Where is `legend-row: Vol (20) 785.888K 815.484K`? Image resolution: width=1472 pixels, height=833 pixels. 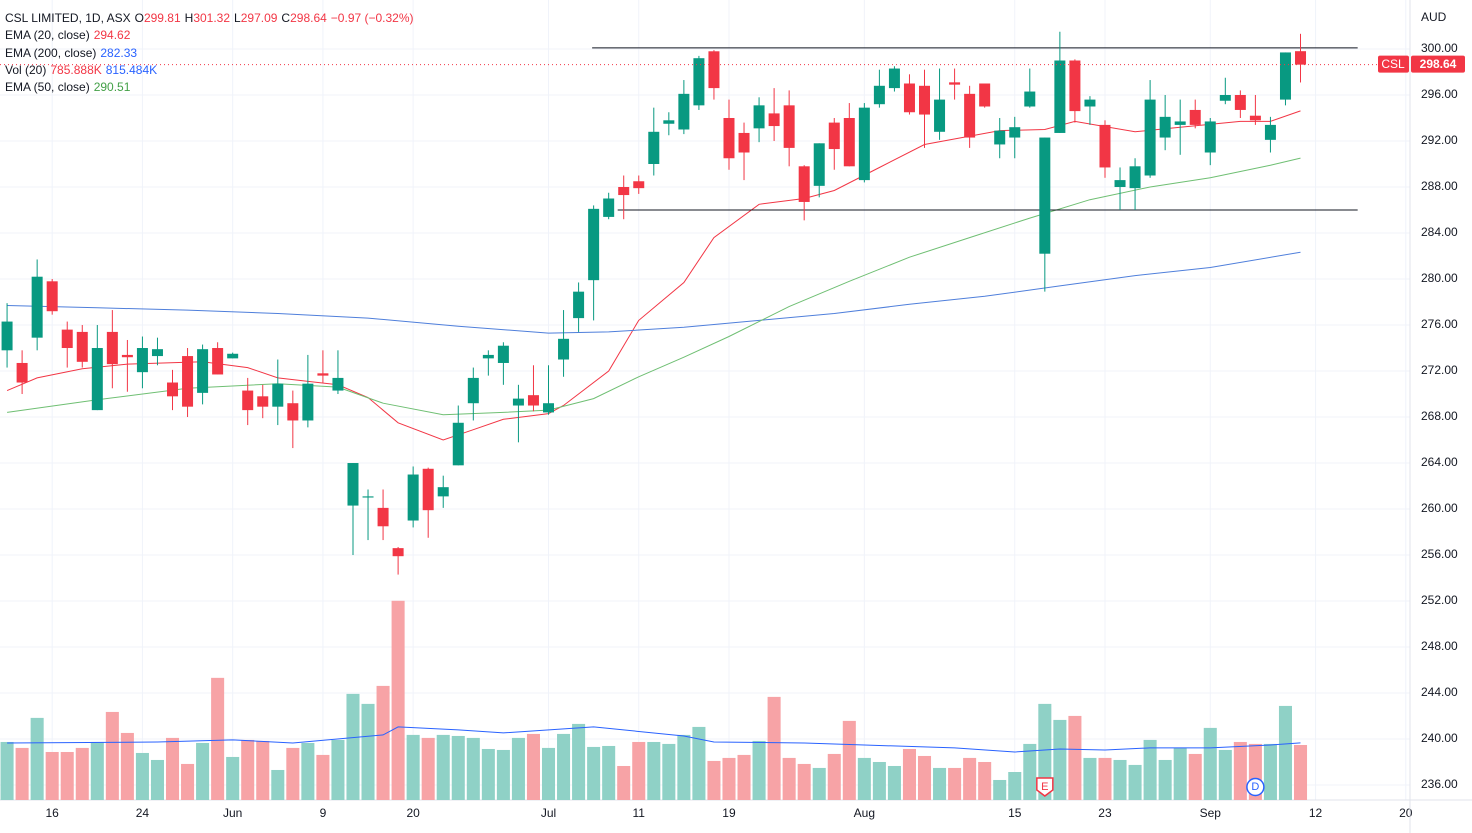 legend-row: Vol (20) 785.888K 815.484K is located at coordinates (211, 70).